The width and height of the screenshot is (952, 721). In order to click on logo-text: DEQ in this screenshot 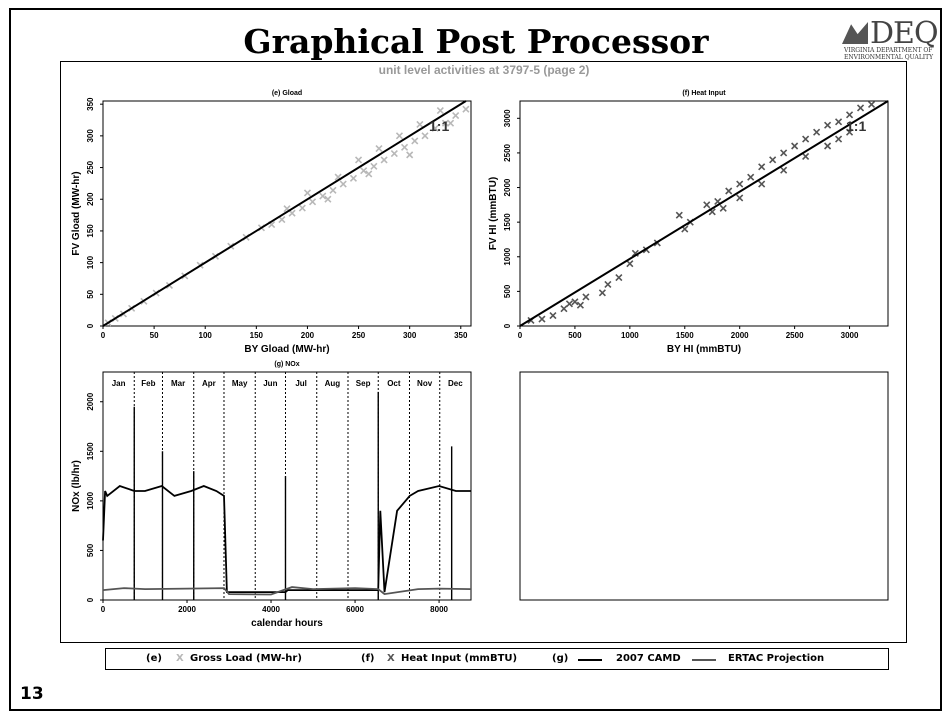, I will do `click(904, 33)`.